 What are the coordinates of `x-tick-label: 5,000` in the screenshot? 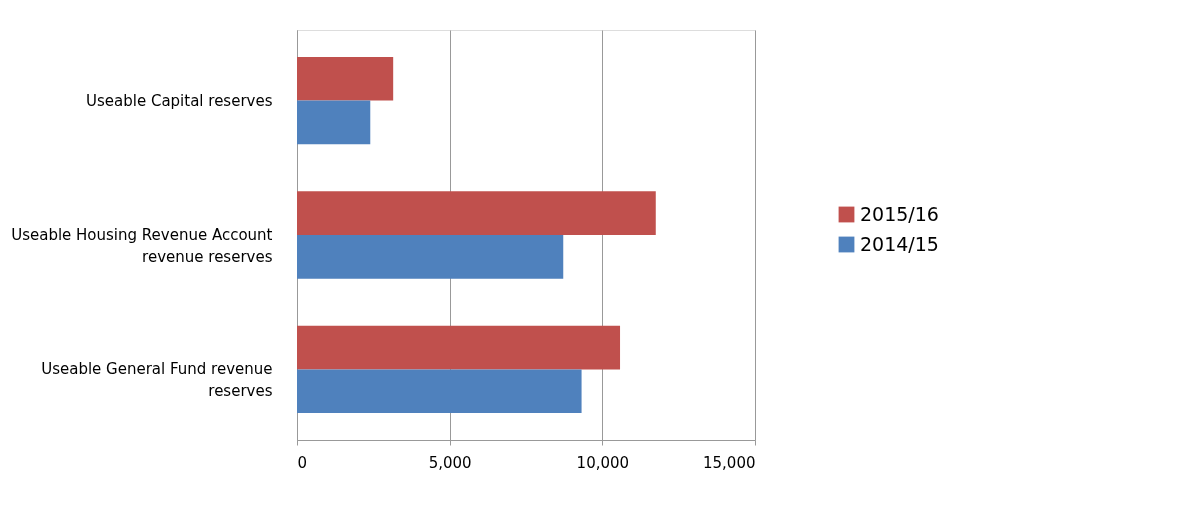 It's located at (450, 462).